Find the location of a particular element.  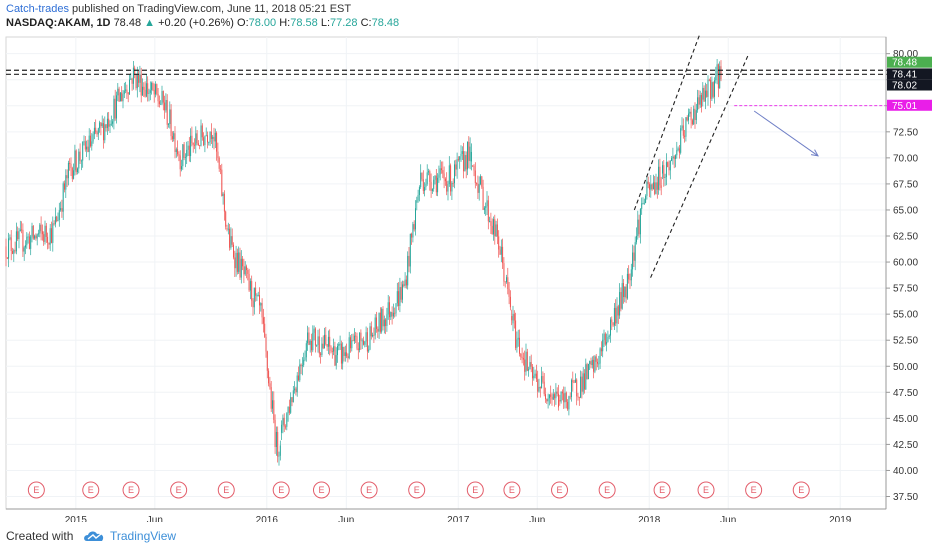

down-arrow-icon is located at coordinates (786, 133).